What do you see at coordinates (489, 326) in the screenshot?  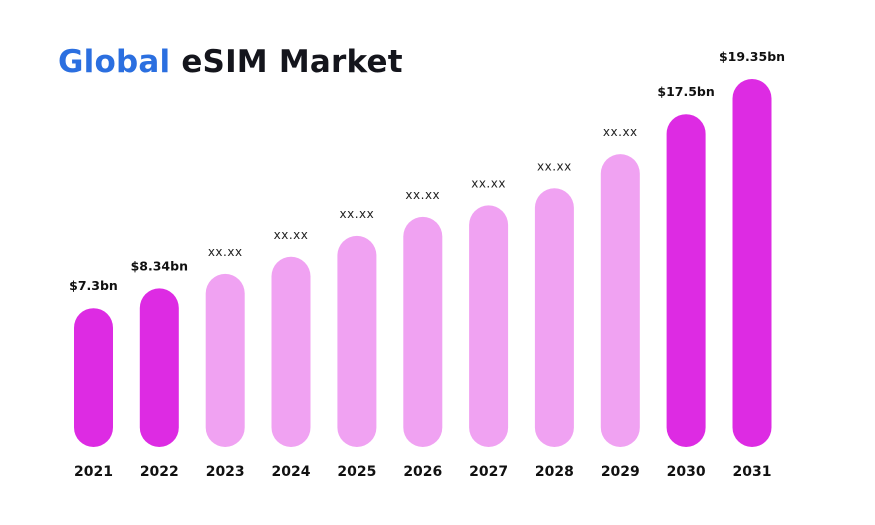 I see `bar-2027` at bounding box center [489, 326].